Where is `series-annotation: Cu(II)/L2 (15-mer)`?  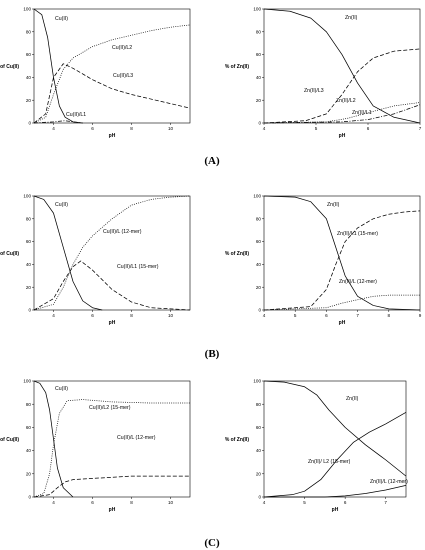 series-annotation: Cu(II)/L2 (15-mer) is located at coordinates (110, 408).